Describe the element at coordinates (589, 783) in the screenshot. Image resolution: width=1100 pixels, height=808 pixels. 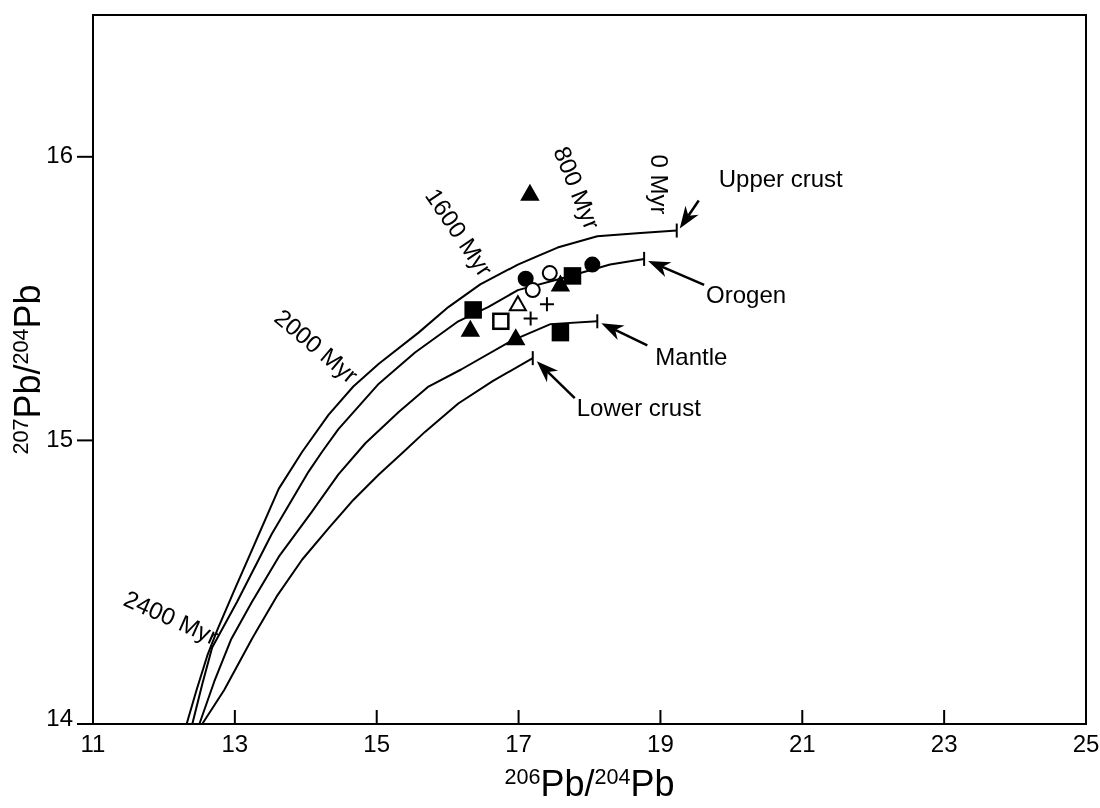
I see `x-axis-title: $^{206}$Pb/$^{204}$Pb` at that location.